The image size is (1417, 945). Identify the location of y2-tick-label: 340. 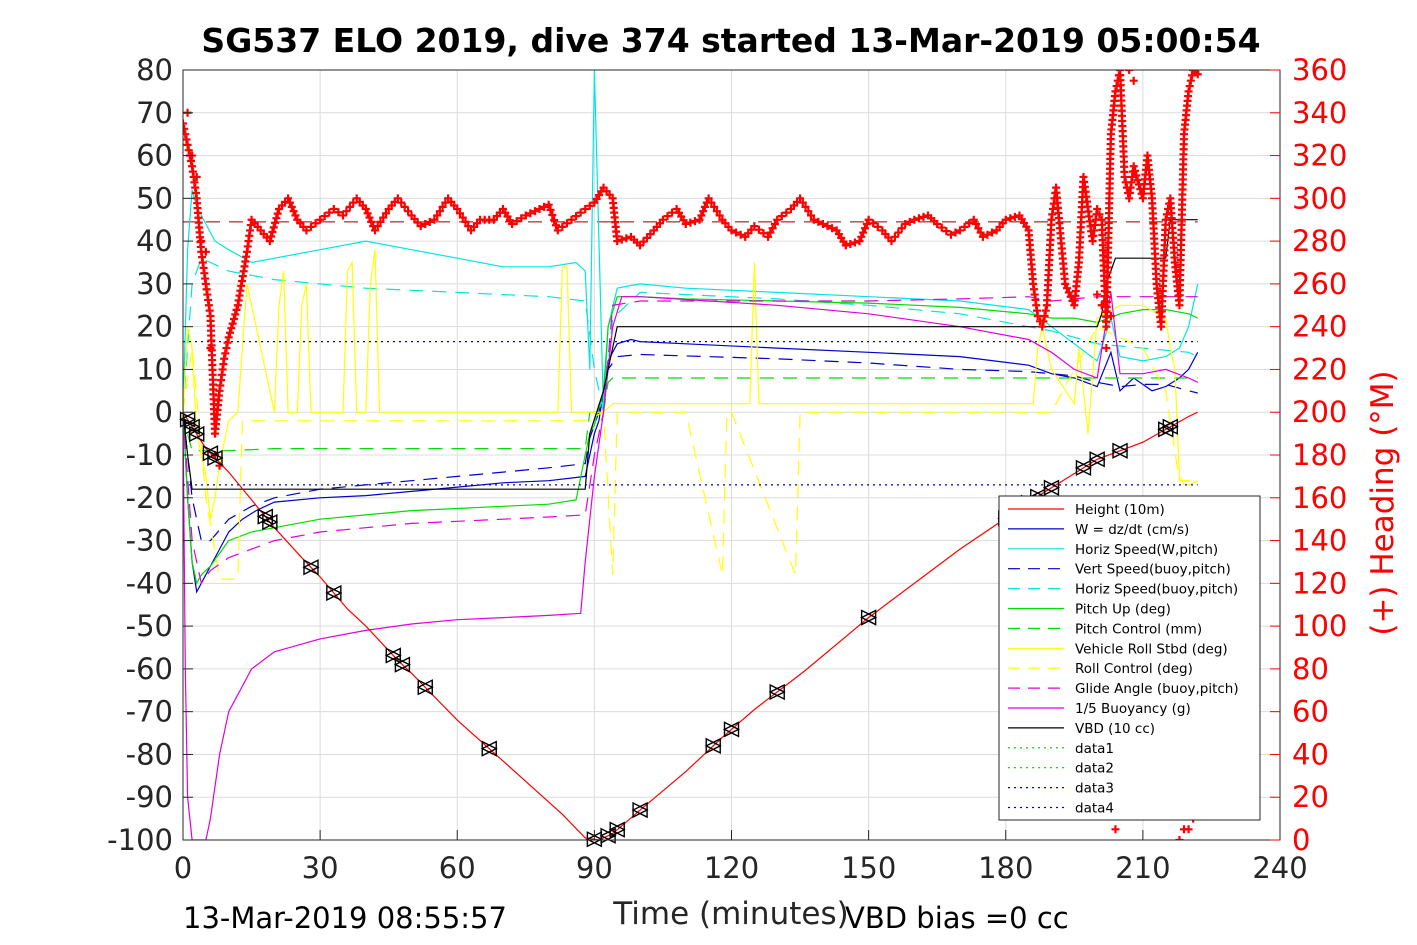
(1319, 113).